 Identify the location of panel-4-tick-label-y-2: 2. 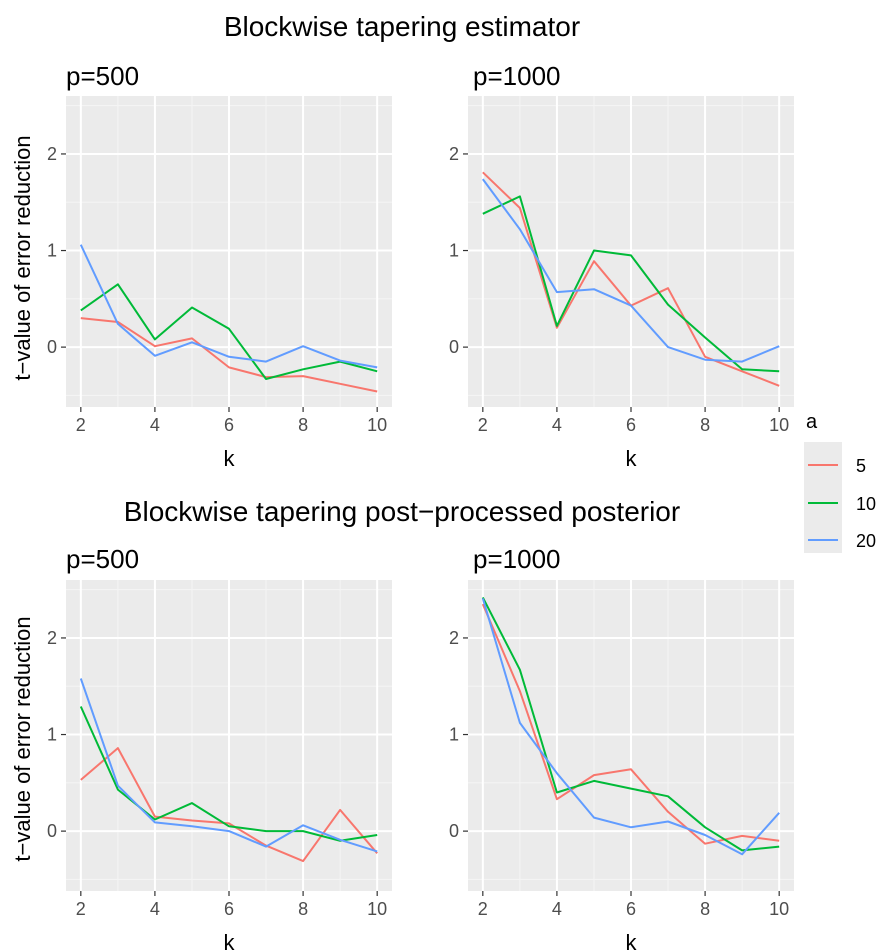
(454, 638).